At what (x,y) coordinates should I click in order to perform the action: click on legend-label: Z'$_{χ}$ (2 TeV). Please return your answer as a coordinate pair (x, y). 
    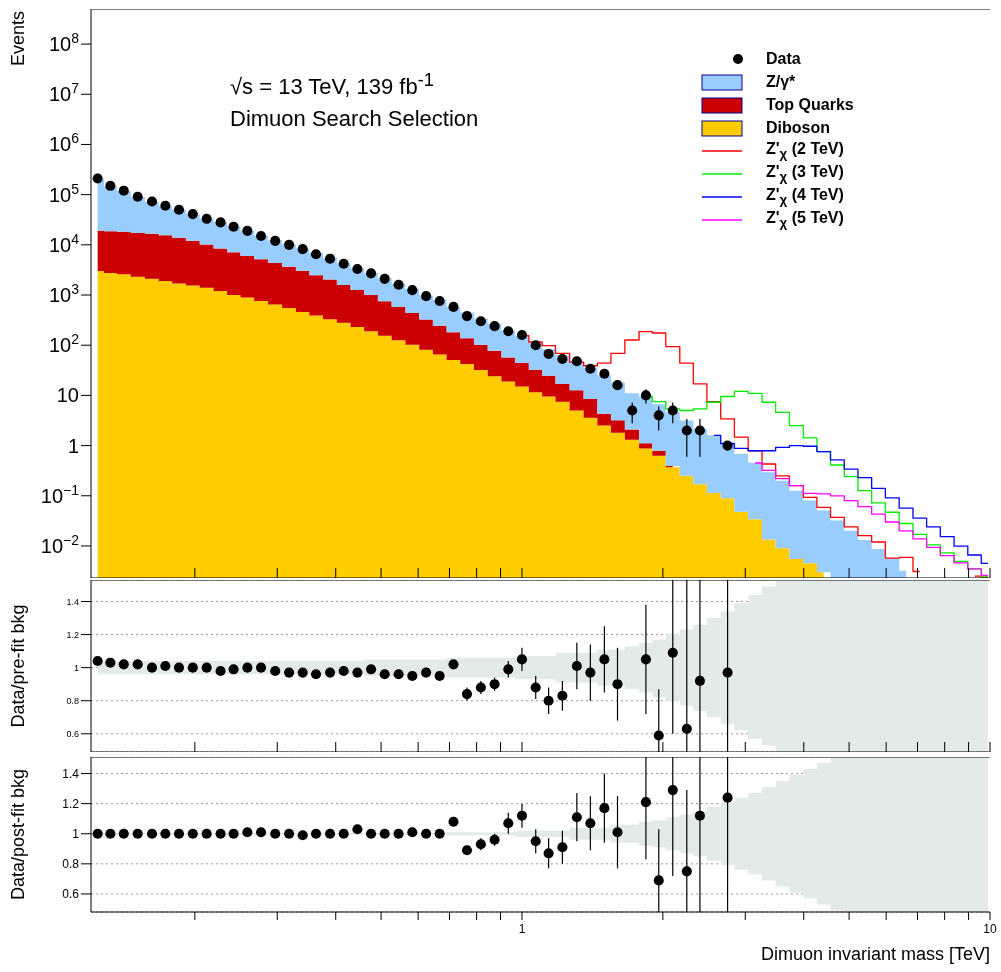
    Looking at the image, I should click on (805, 150).